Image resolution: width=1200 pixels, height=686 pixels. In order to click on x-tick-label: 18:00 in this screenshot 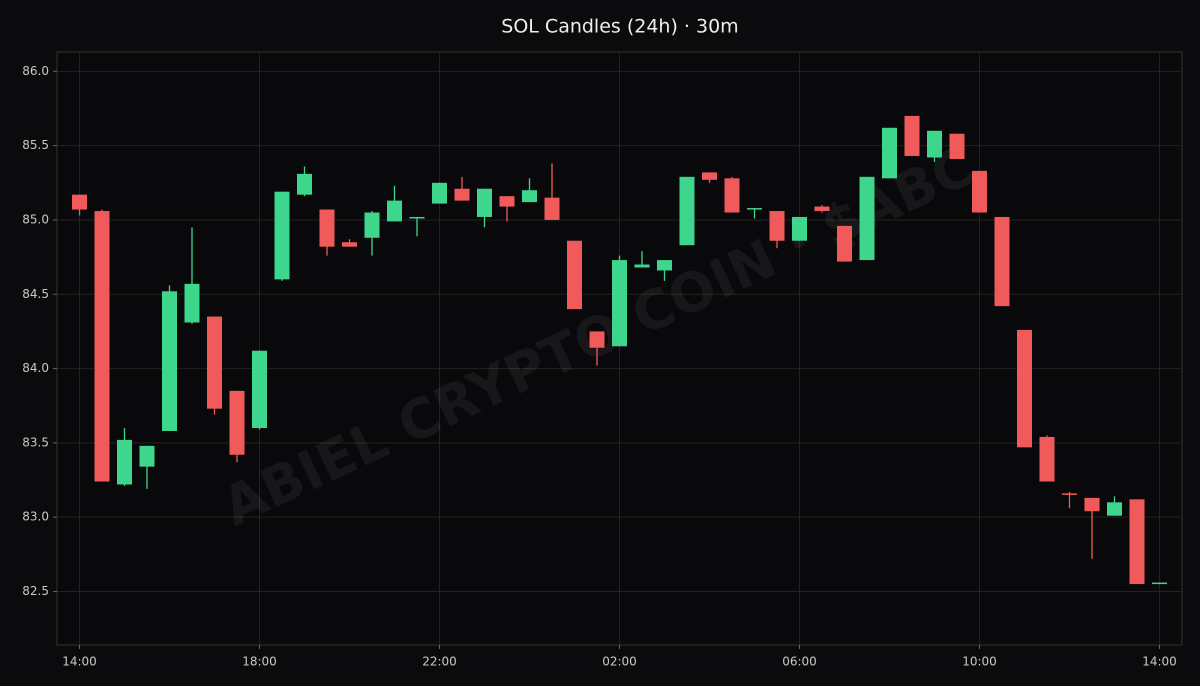, I will do `click(259, 662)`.